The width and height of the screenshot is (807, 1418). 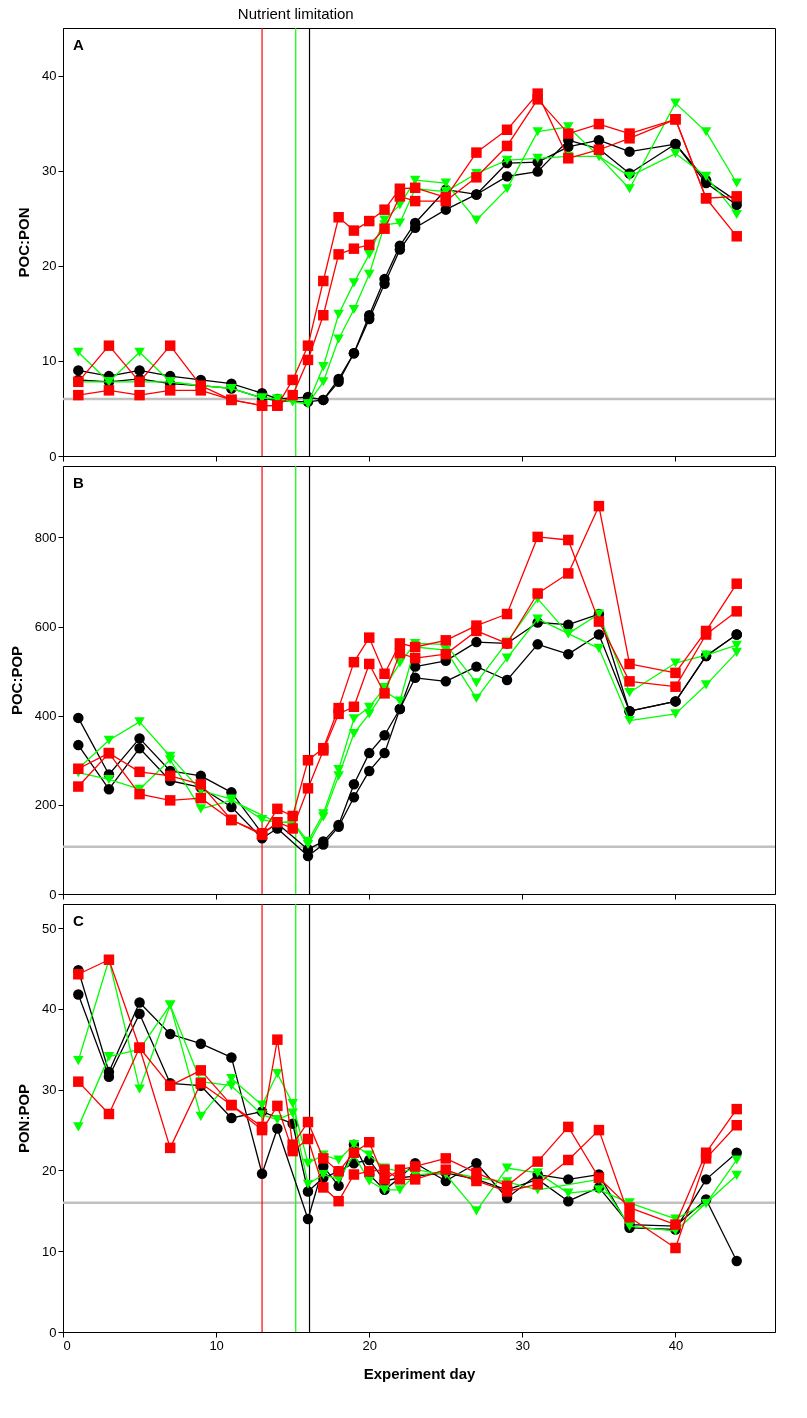 I want to click on annotation: A, so click(x=78, y=44).